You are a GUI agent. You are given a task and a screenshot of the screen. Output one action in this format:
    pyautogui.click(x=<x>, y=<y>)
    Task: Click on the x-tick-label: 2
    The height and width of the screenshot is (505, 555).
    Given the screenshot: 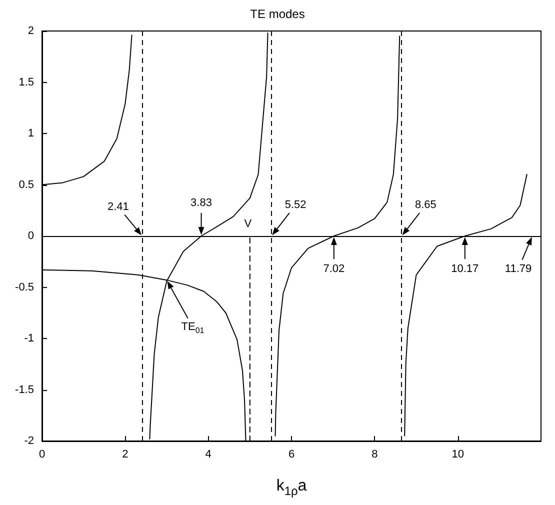 What is the action you would take?
    pyautogui.click(x=125, y=454)
    